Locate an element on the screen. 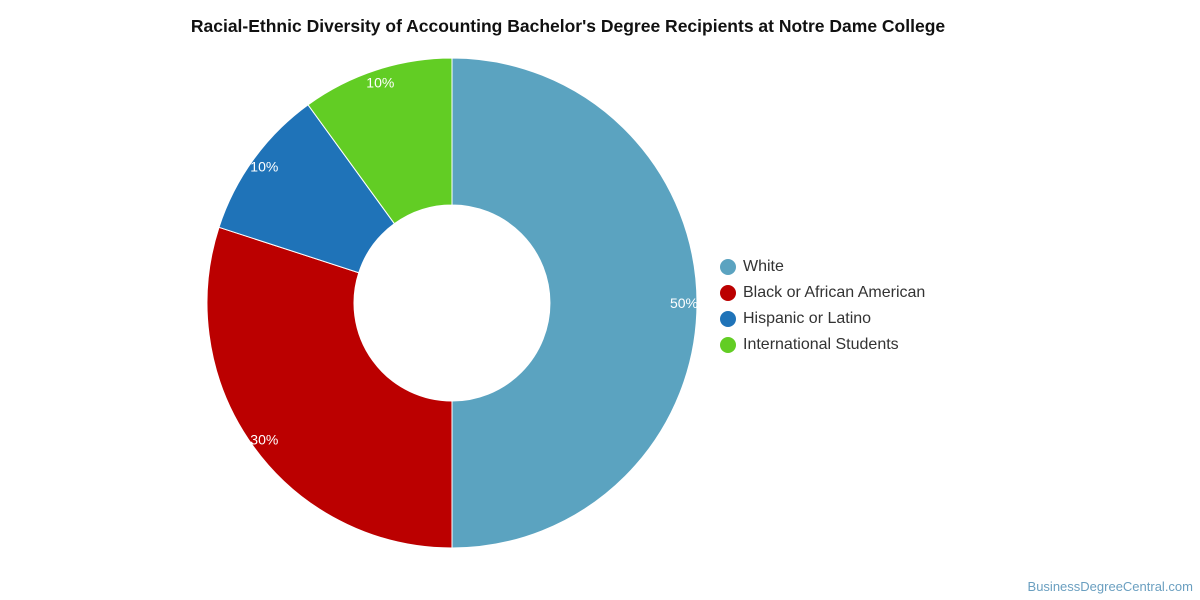 Image resolution: width=1200 pixels, height=600 pixels. slice-black-or-african-american is located at coordinates (329, 387).